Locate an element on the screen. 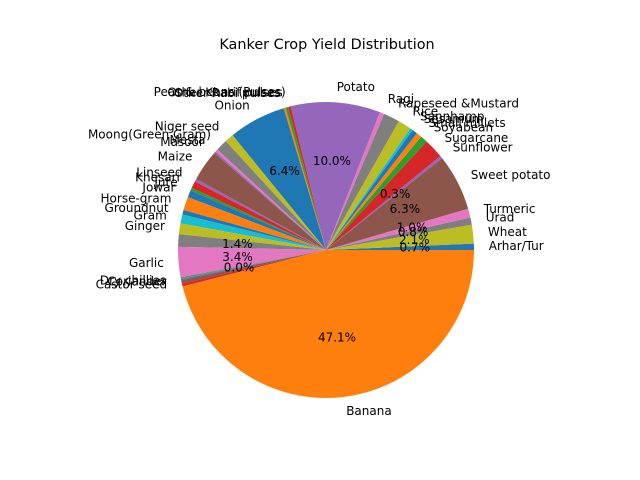  slice-label-sesamum: Sesamum is located at coordinates (454, 119).